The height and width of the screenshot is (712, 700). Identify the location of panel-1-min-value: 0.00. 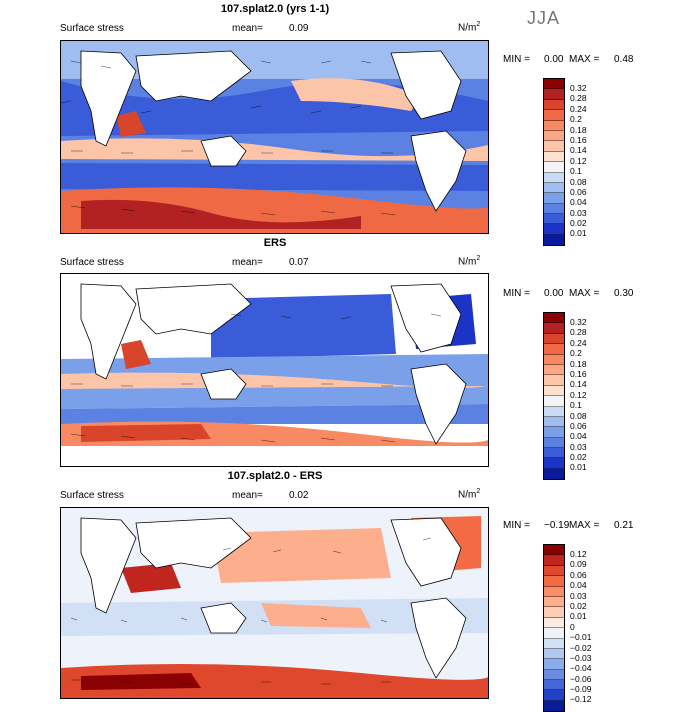
(554, 59).